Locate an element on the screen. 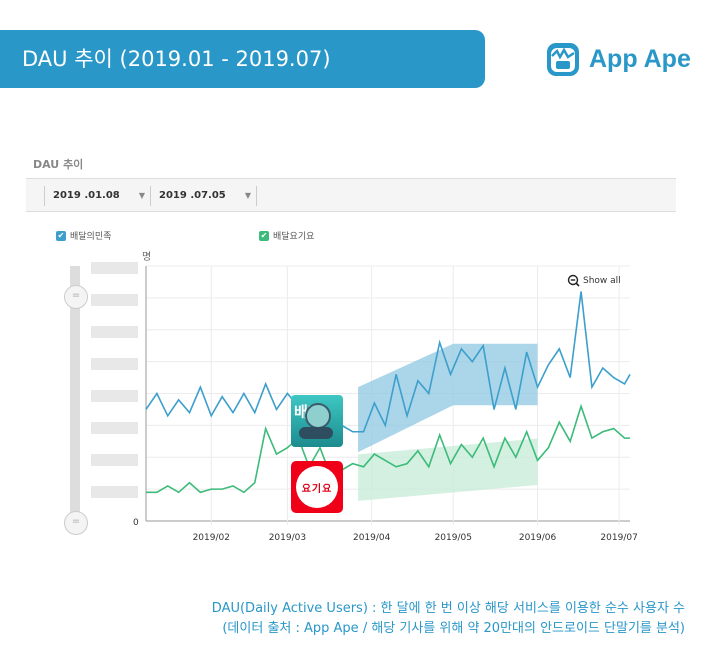  brand-name: App Ape is located at coordinates (640, 58).